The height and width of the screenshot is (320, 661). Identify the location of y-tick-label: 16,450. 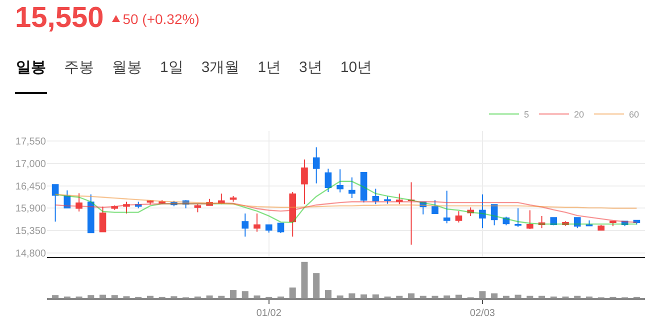
(30, 186).